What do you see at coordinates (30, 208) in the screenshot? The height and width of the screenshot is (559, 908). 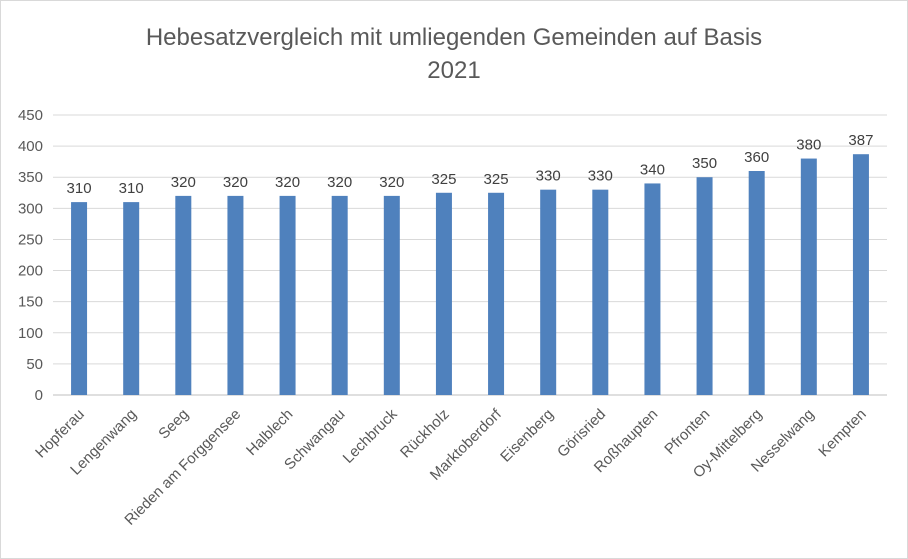 I see `y-tick-label: 300` at bounding box center [30, 208].